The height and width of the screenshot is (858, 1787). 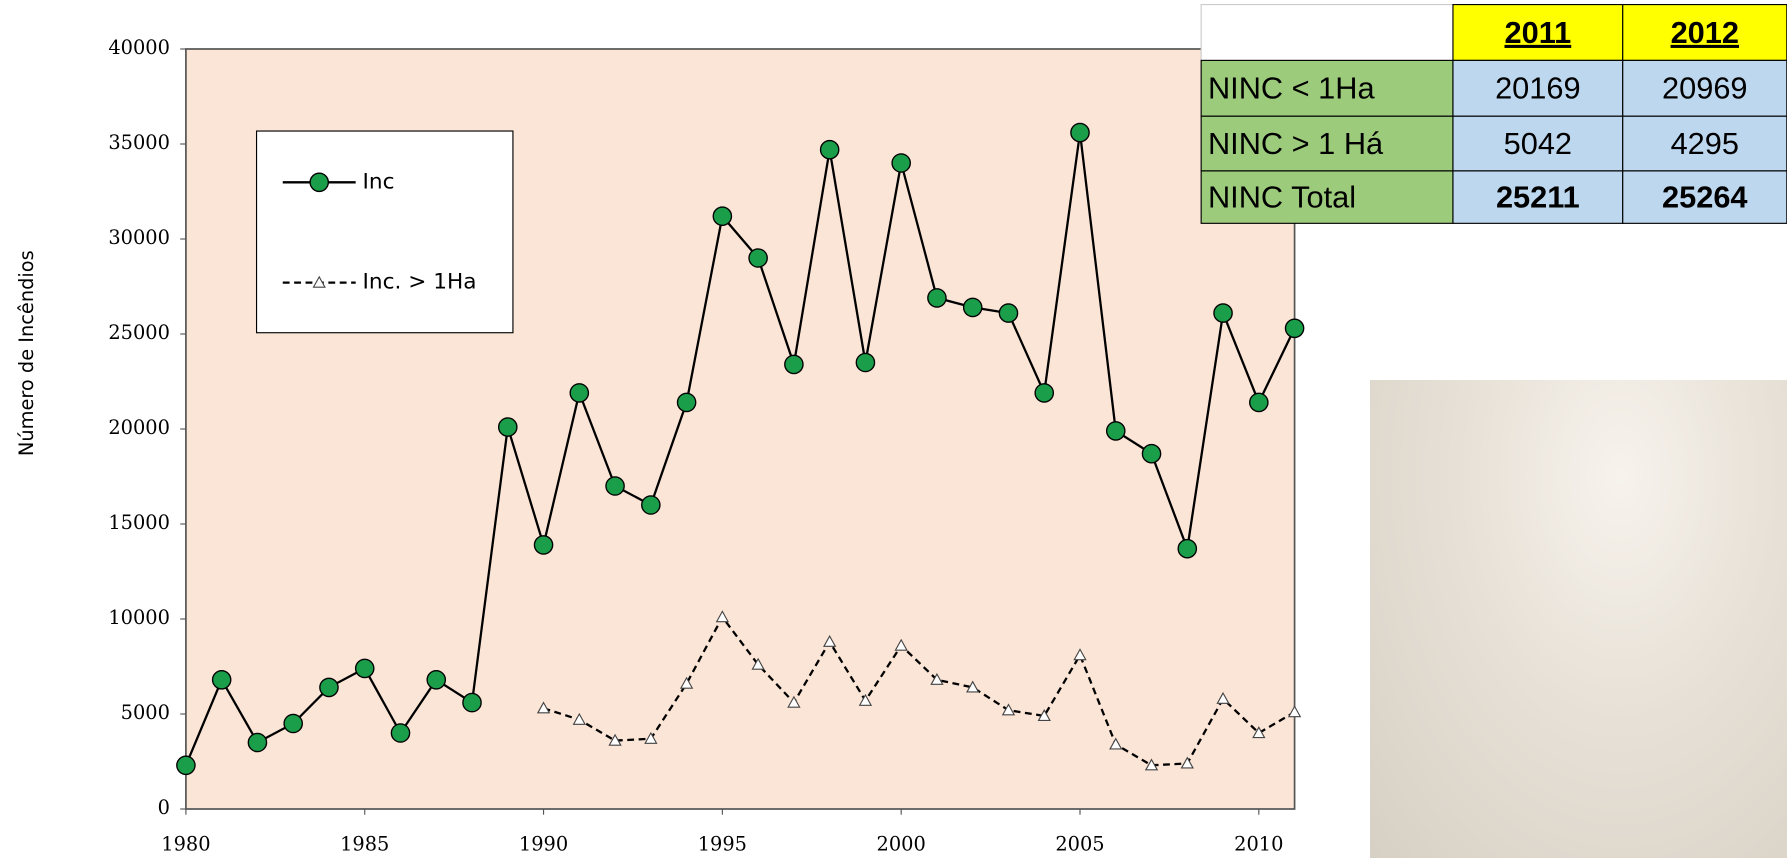 What do you see at coordinates (919, 690) in the screenshot?
I see `series-line` at bounding box center [919, 690].